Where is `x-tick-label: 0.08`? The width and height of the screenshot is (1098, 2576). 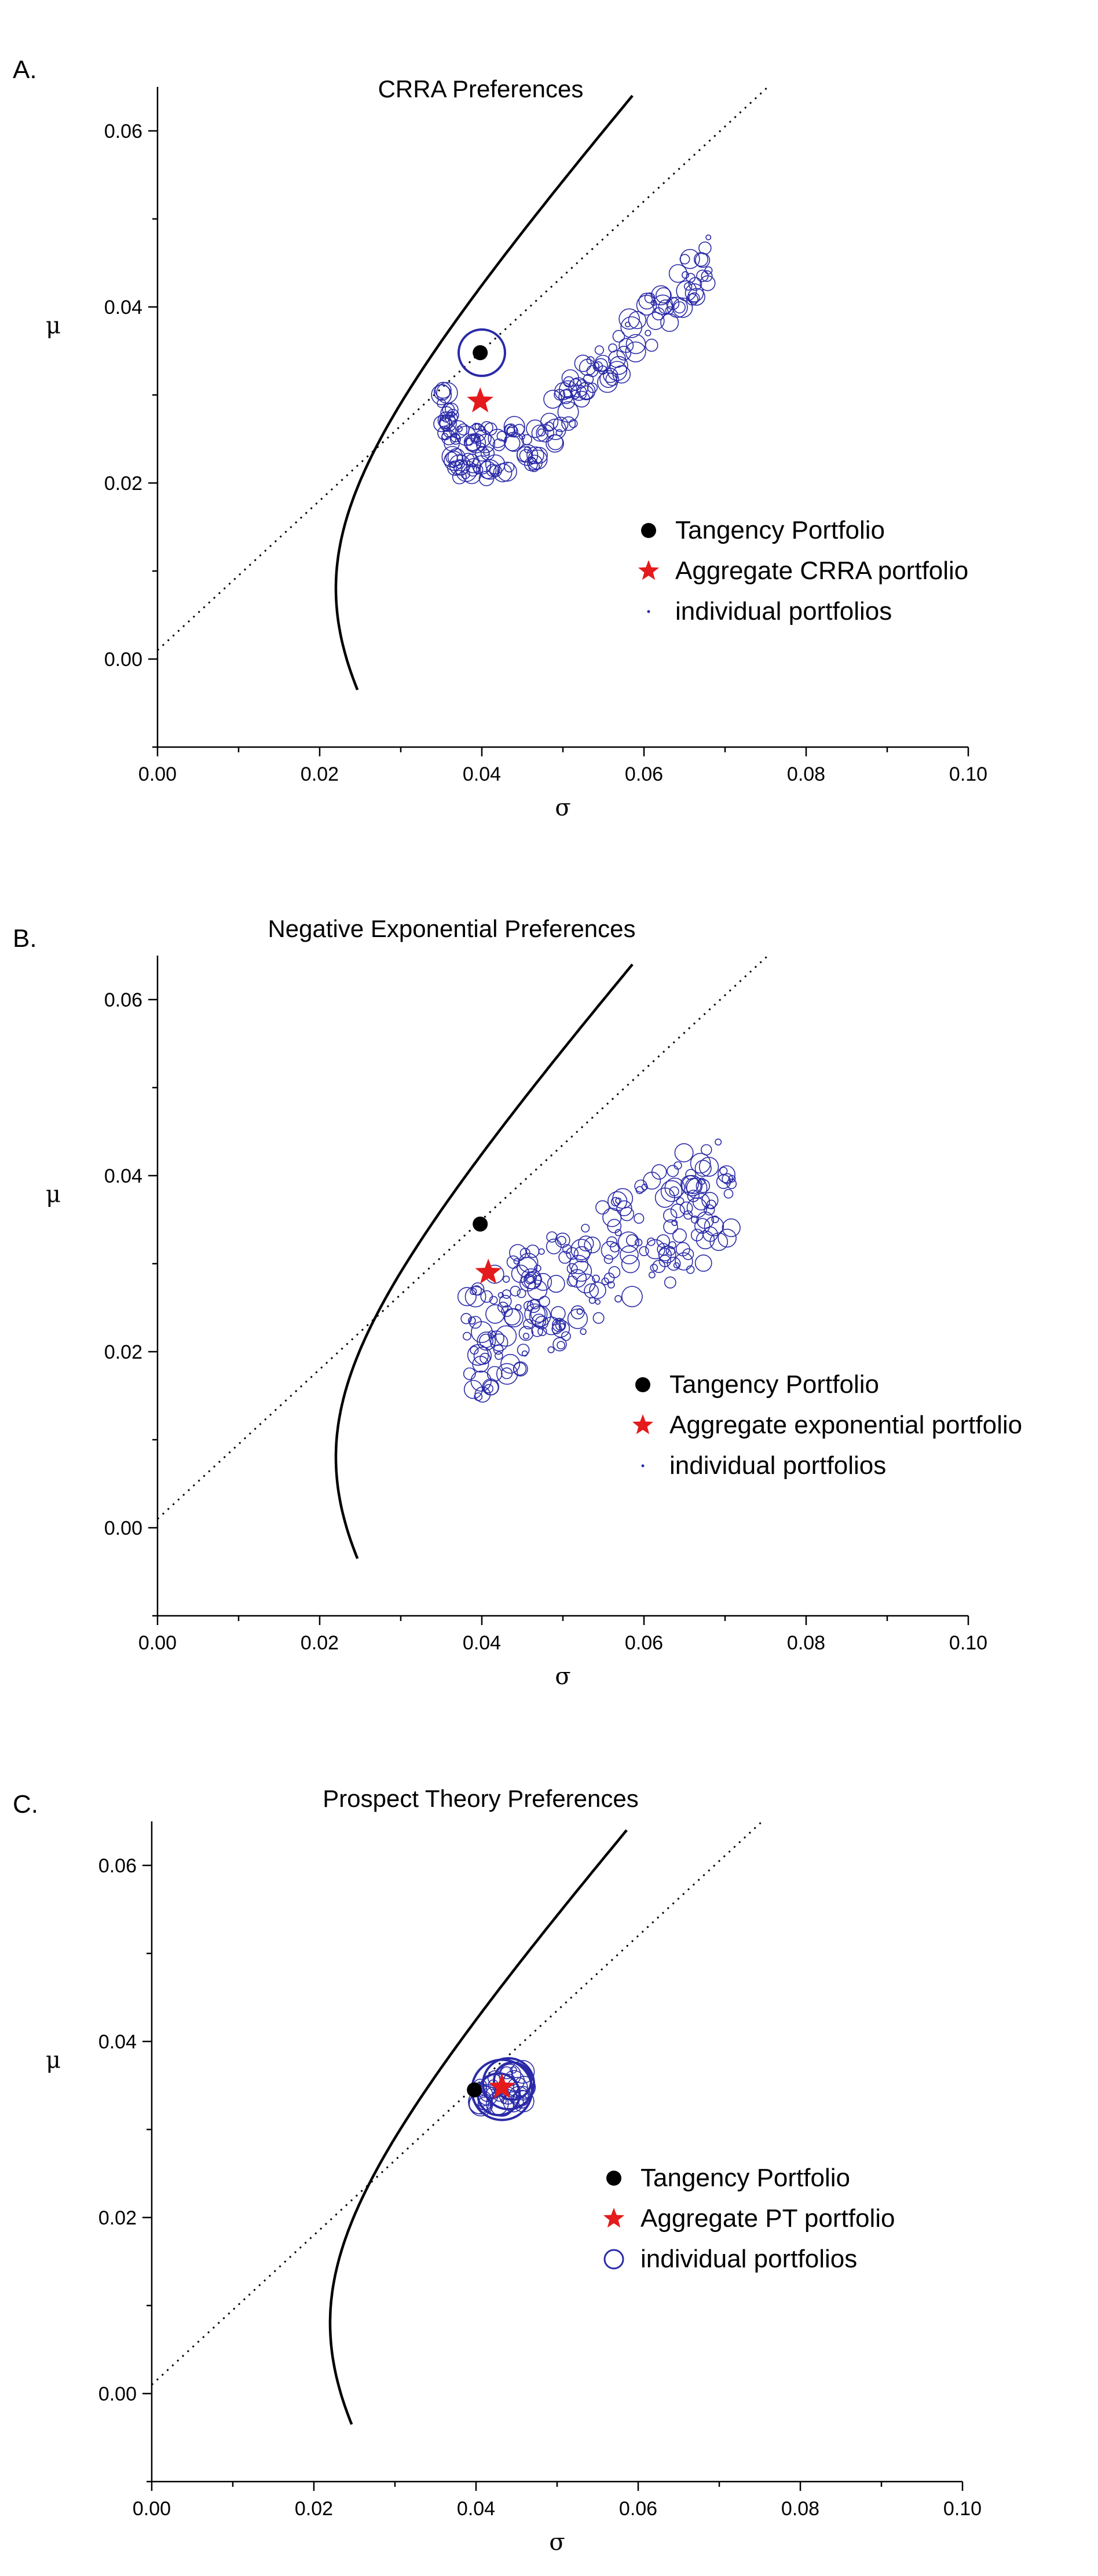 x-tick-label: 0.08 is located at coordinates (800, 2509).